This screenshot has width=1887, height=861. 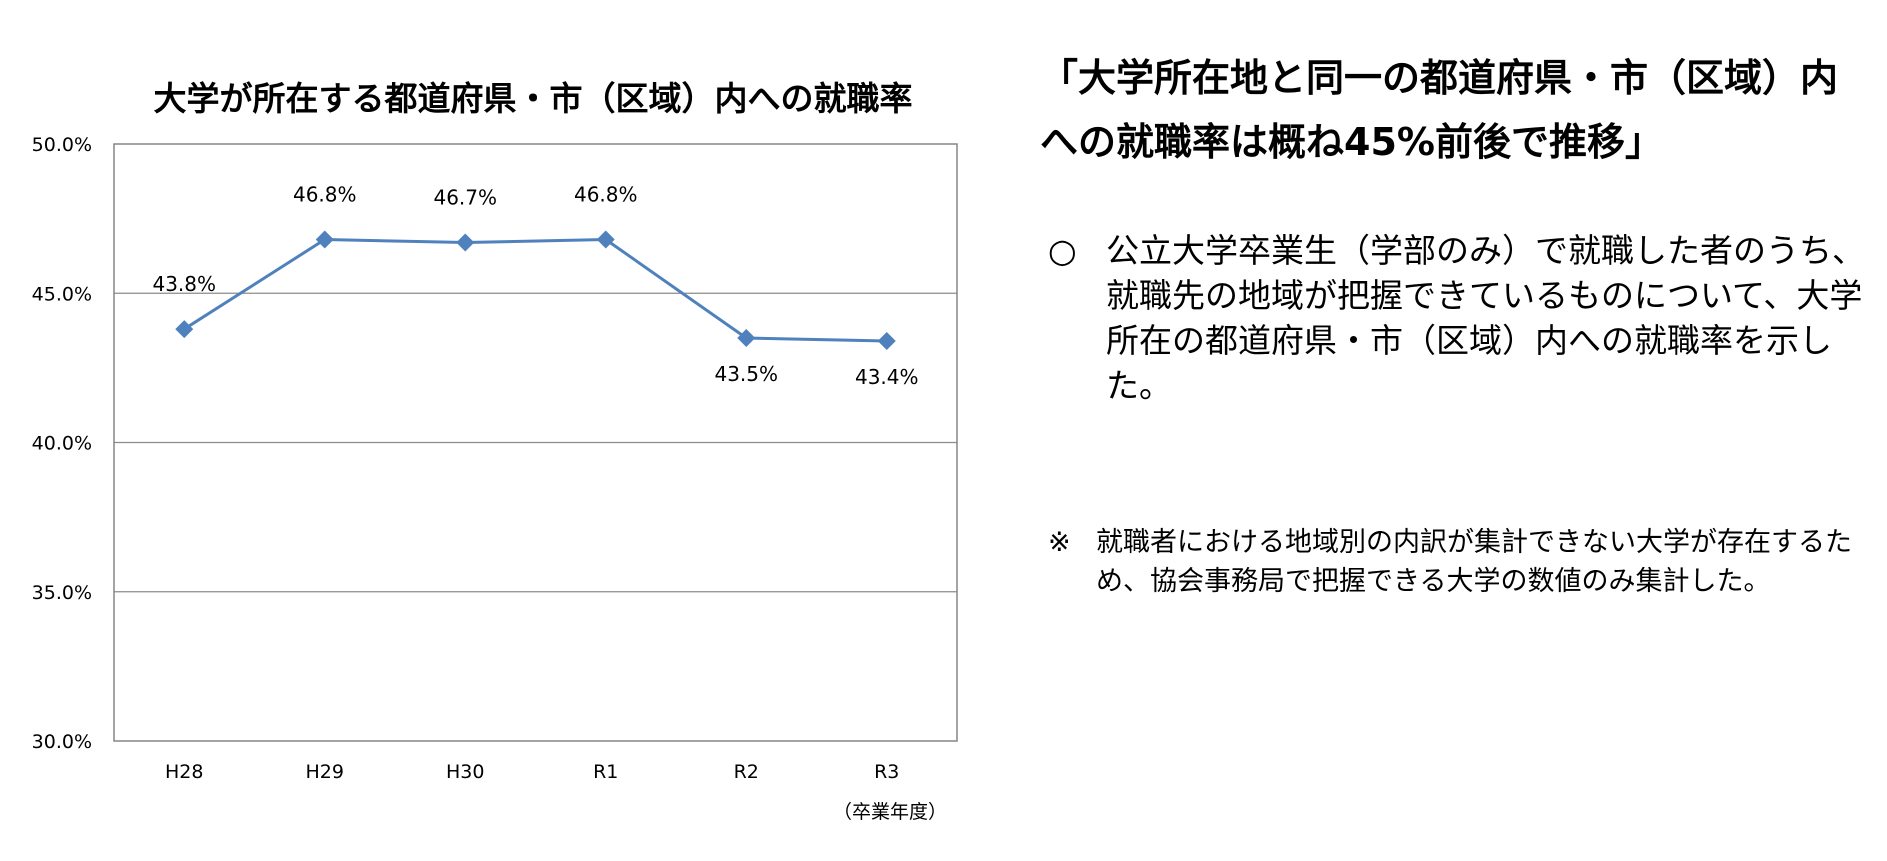 I want to click on y-tick-label: 35.0%, so click(x=62, y=593).